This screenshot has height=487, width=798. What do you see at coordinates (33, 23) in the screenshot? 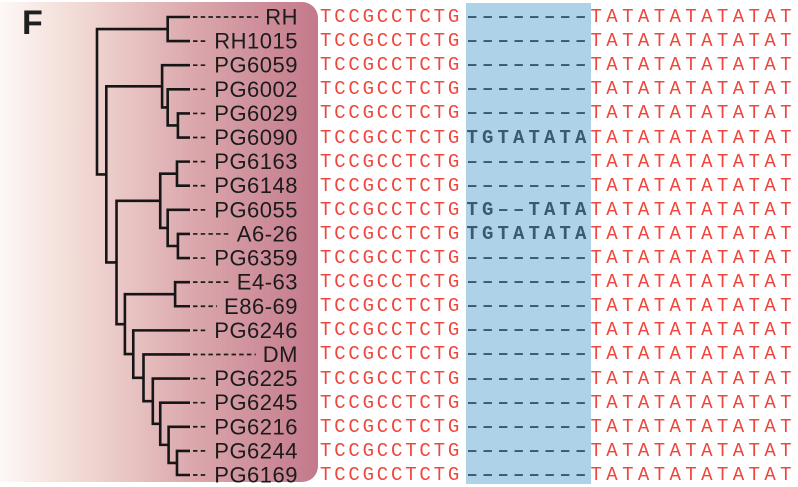
I see `panel-label: F` at bounding box center [33, 23].